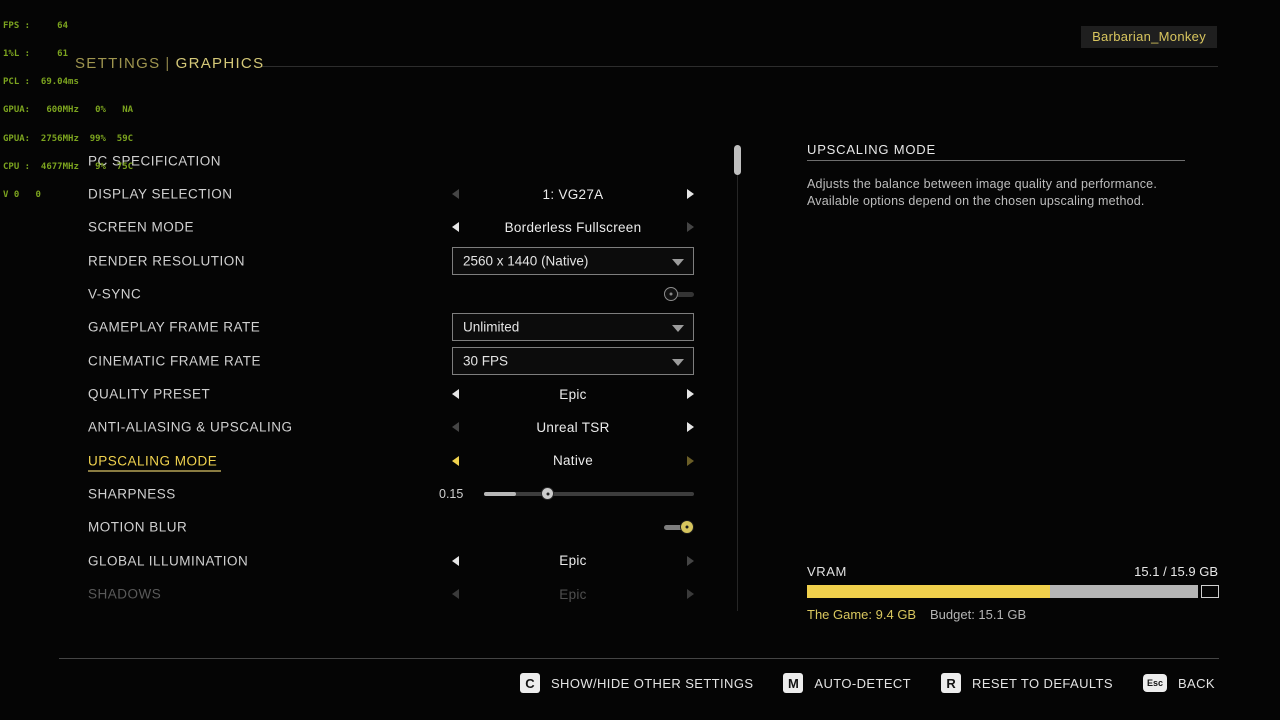 The height and width of the screenshot is (720, 1280). I want to click on setting-row-shadows: SHADOWS Epic, so click(391, 593).